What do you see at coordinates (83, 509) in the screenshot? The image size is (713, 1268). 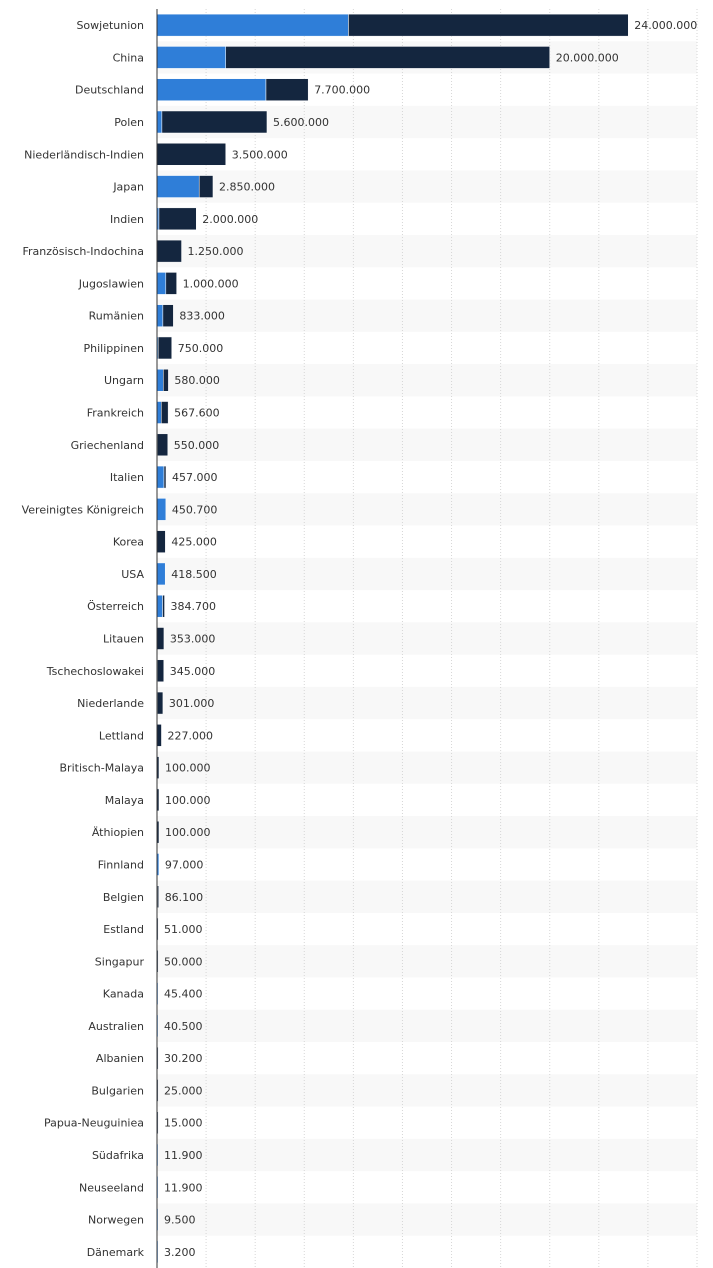 I see `category-label: Vereinigtes Königreich` at bounding box center [83, 509].